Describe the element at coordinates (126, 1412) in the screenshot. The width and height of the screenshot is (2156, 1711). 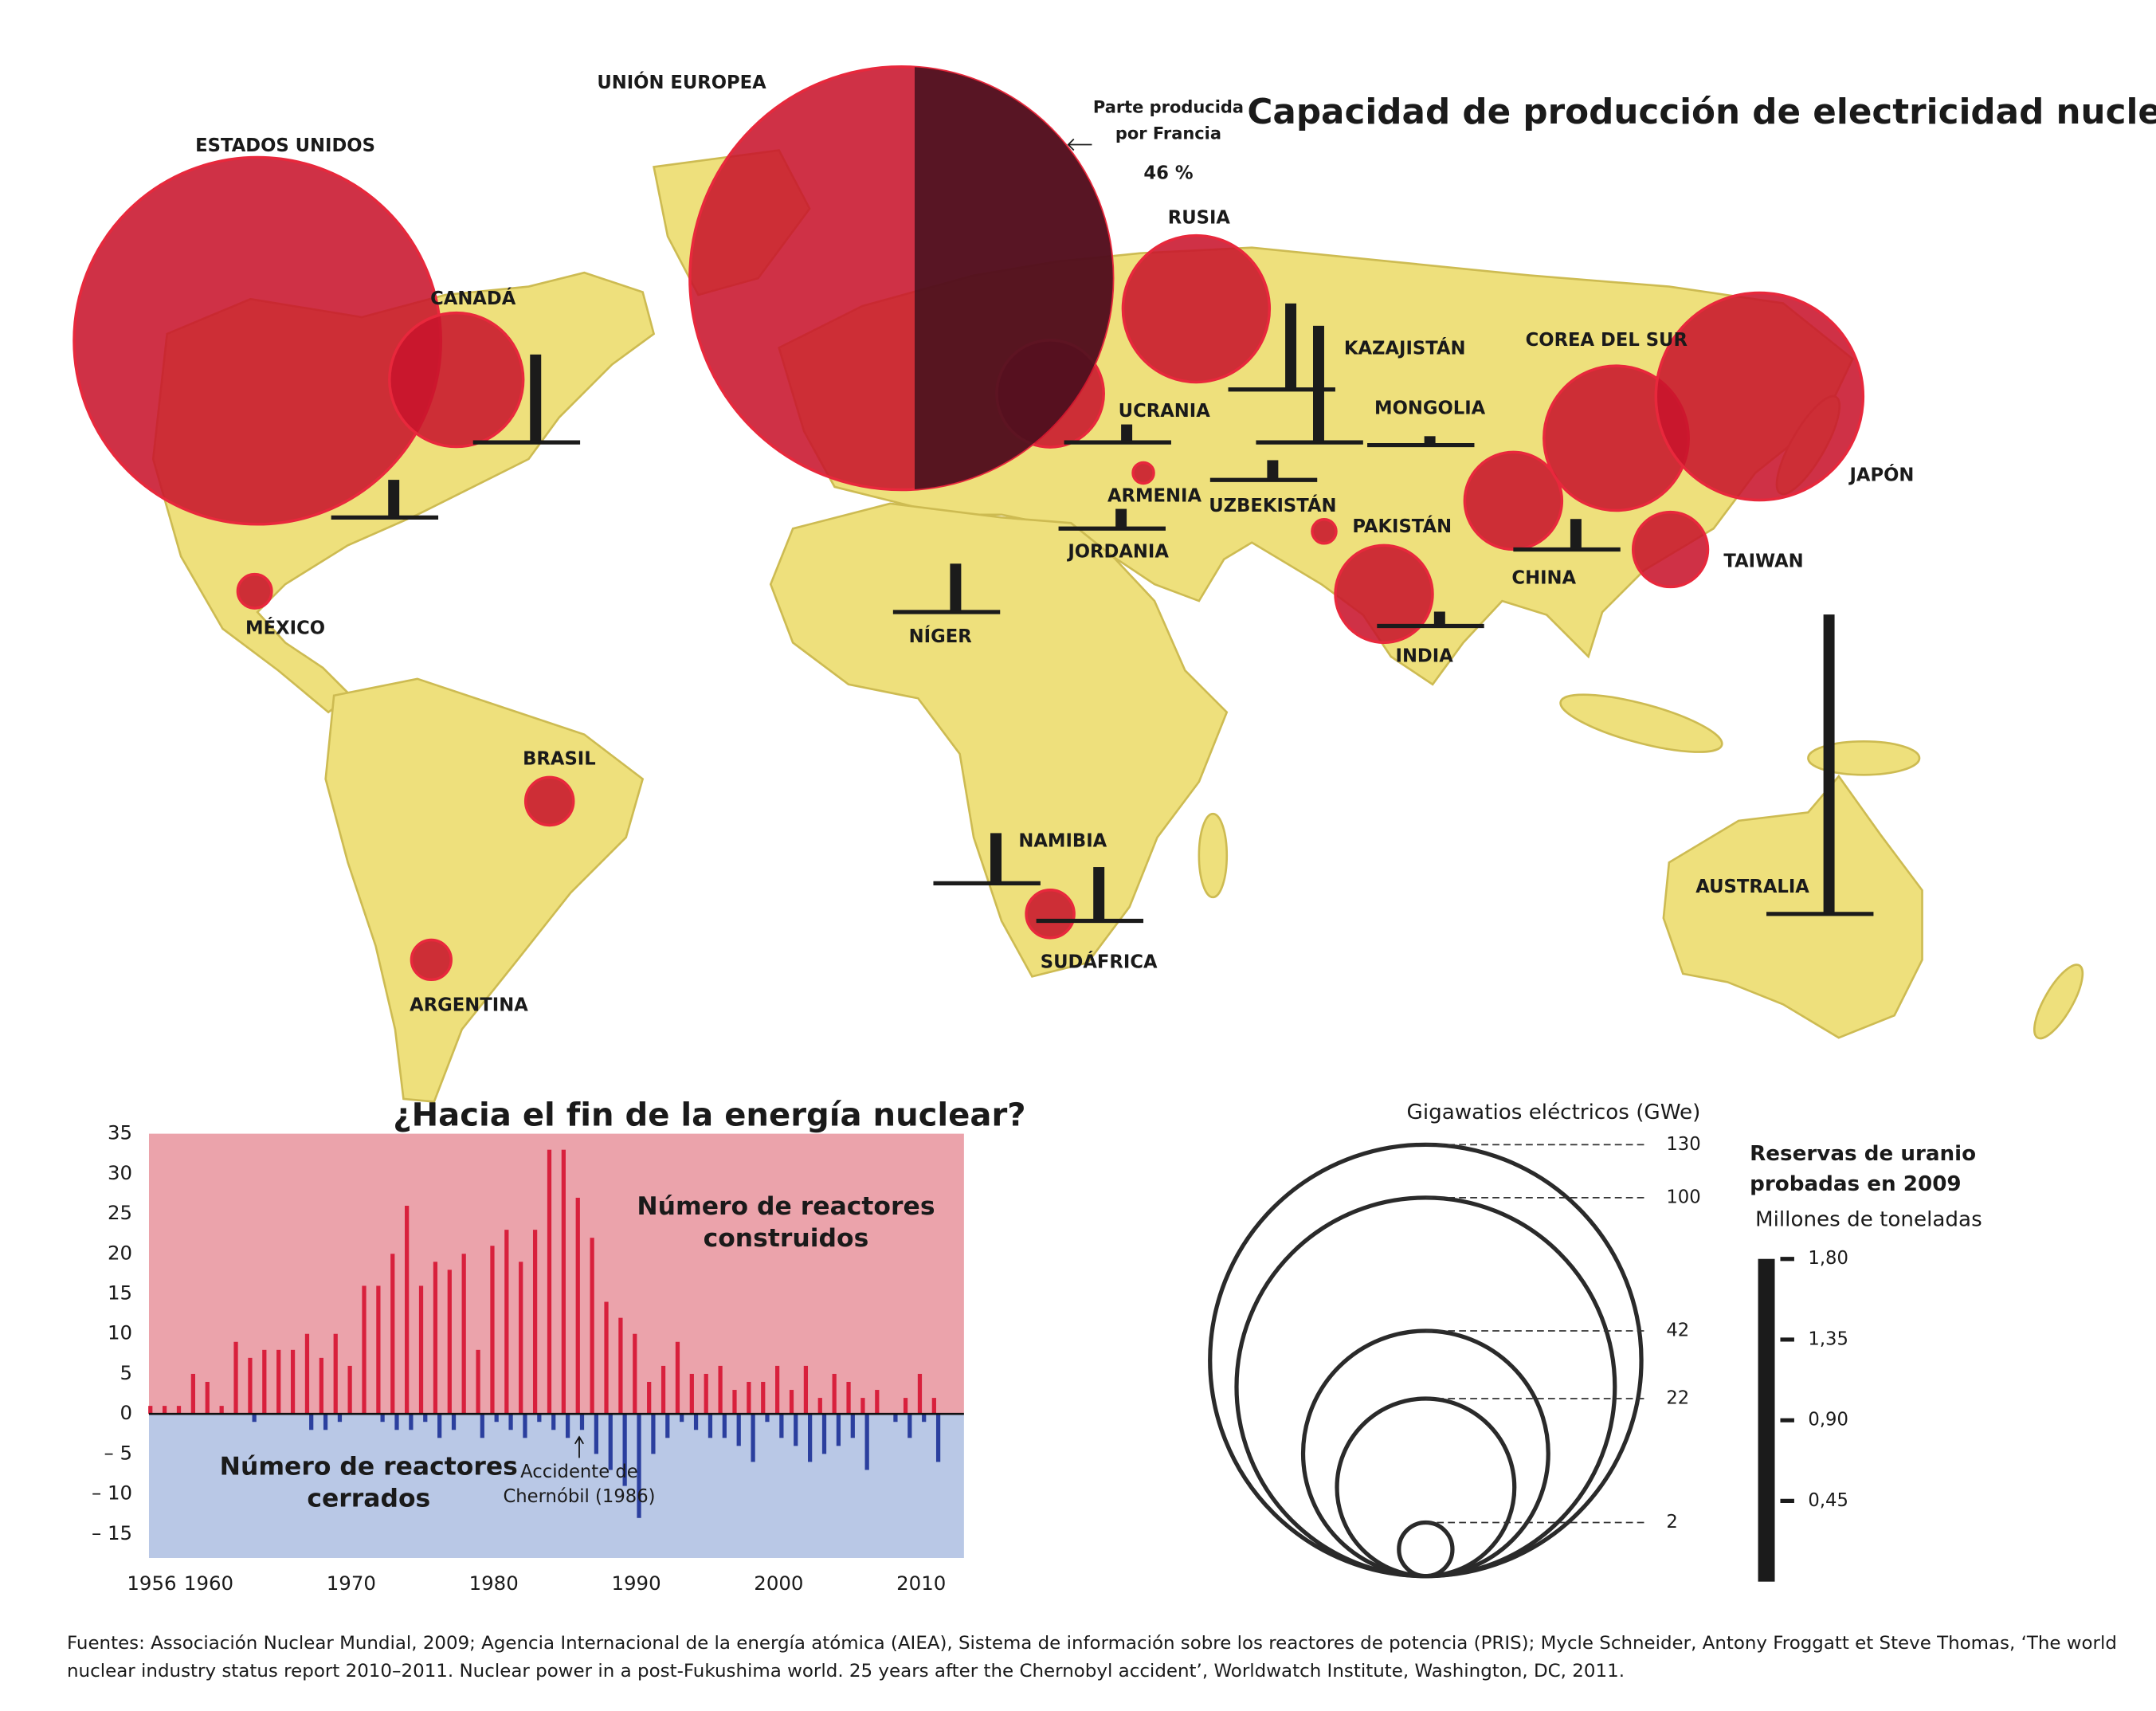
I see `y-tick-label: 0` at that location.